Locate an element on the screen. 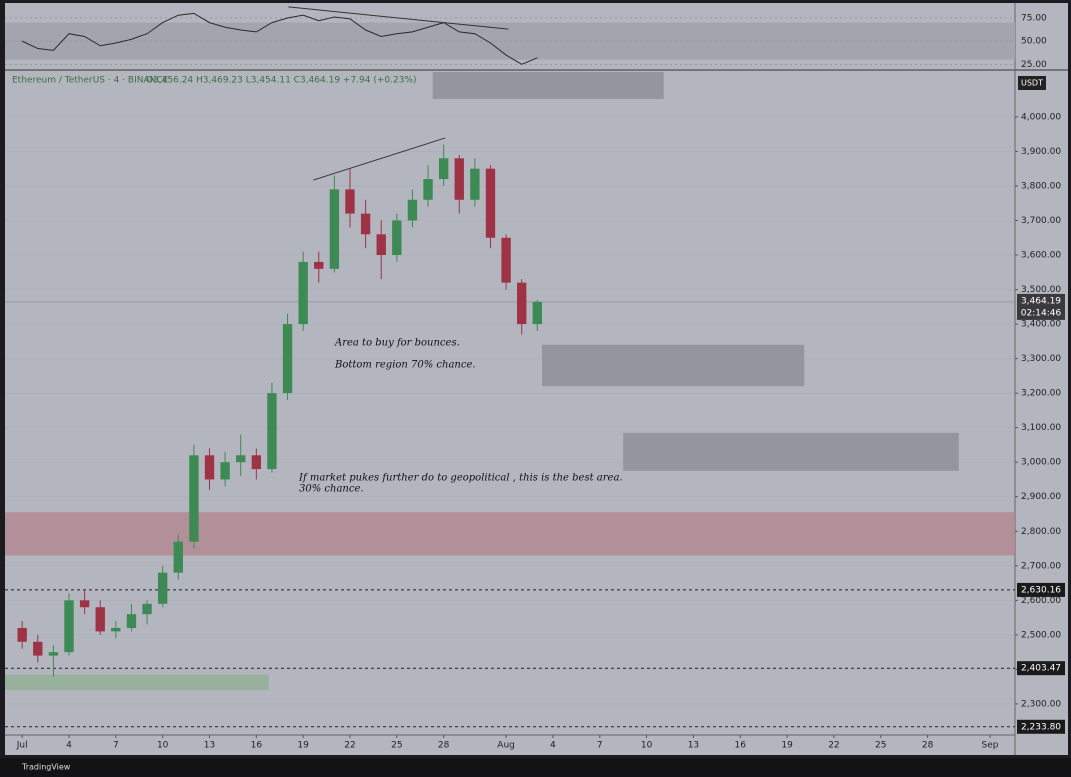 The image size is (1071, 777). last-price-box is located at coordinates (1041, 306).